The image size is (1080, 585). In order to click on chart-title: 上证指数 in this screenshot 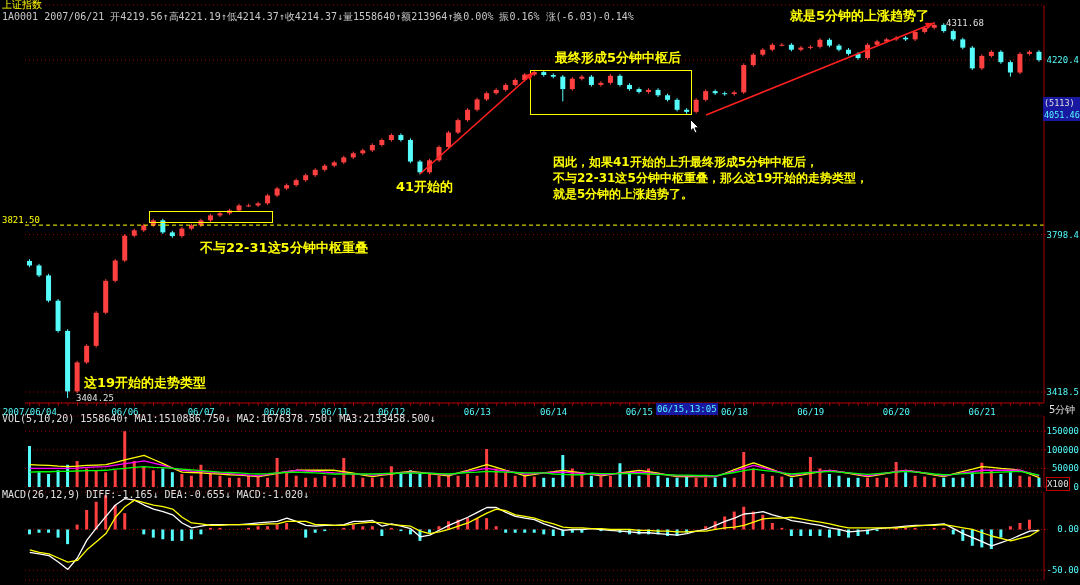, I will do `click(22, 5)`.